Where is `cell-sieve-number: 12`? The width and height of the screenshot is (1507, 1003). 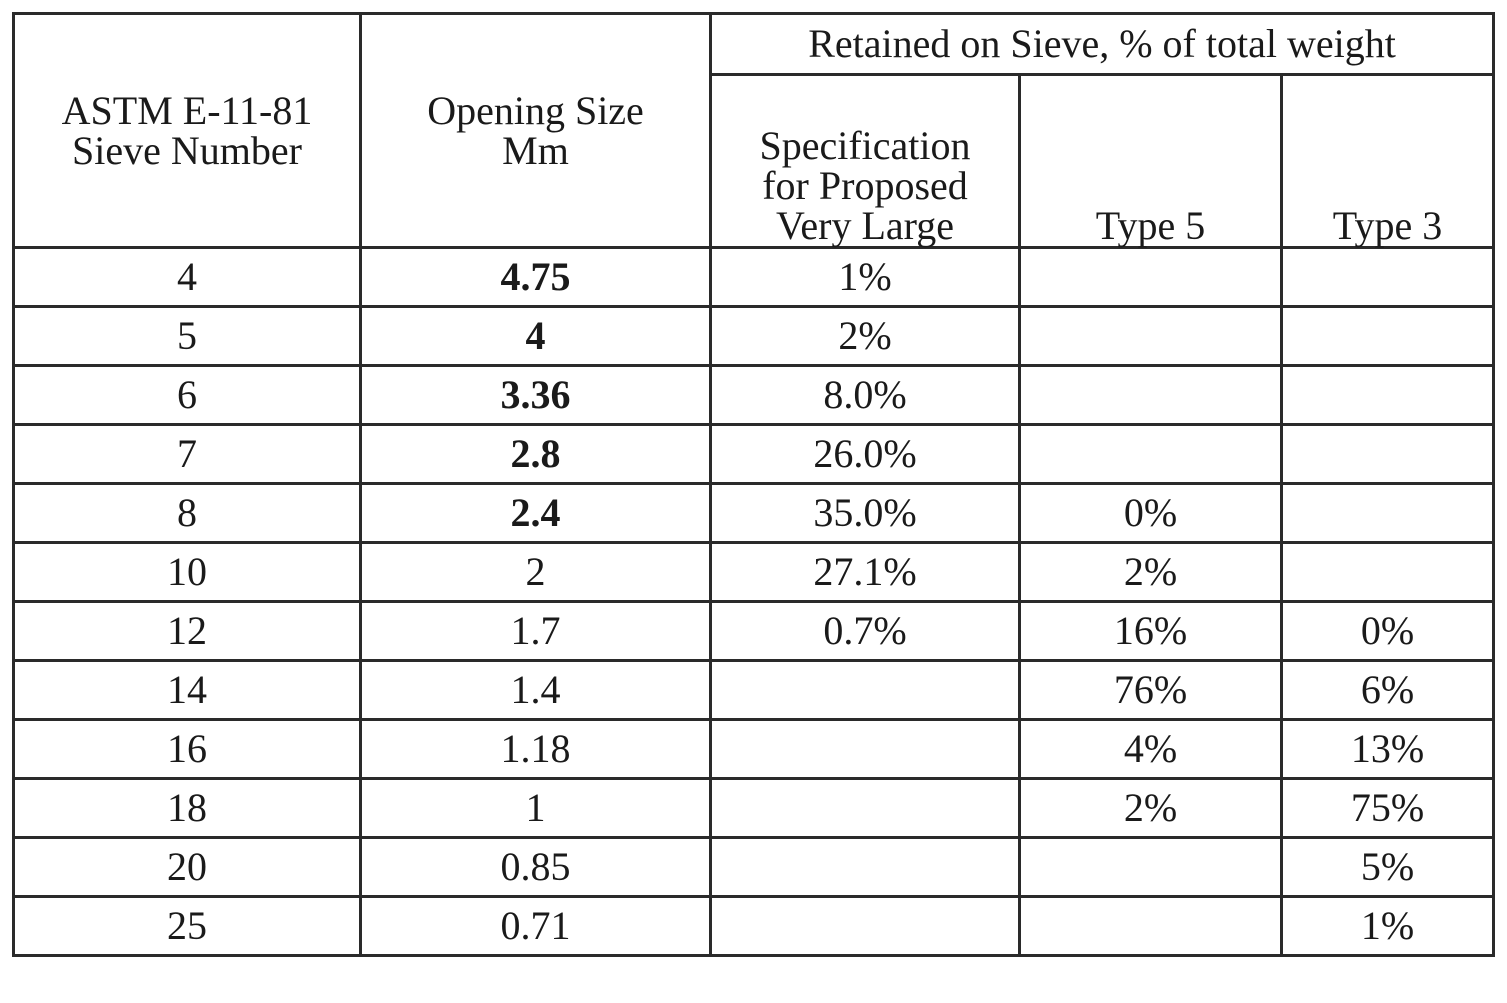 cell-sieve-number: 12 is located at coordinates (187, 631).